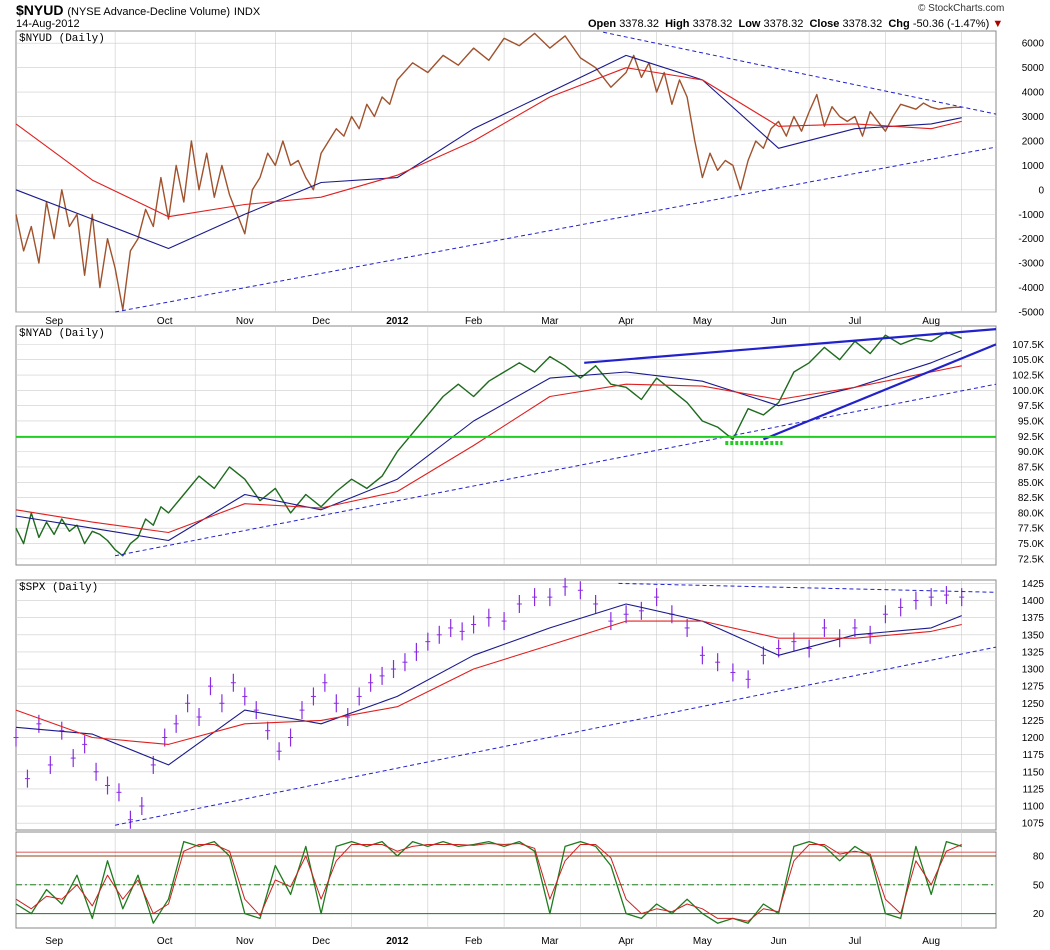 This screenshot has width=1050, height=950. I want to click on y-tick-label: 107.5K, so click(1028, 345).